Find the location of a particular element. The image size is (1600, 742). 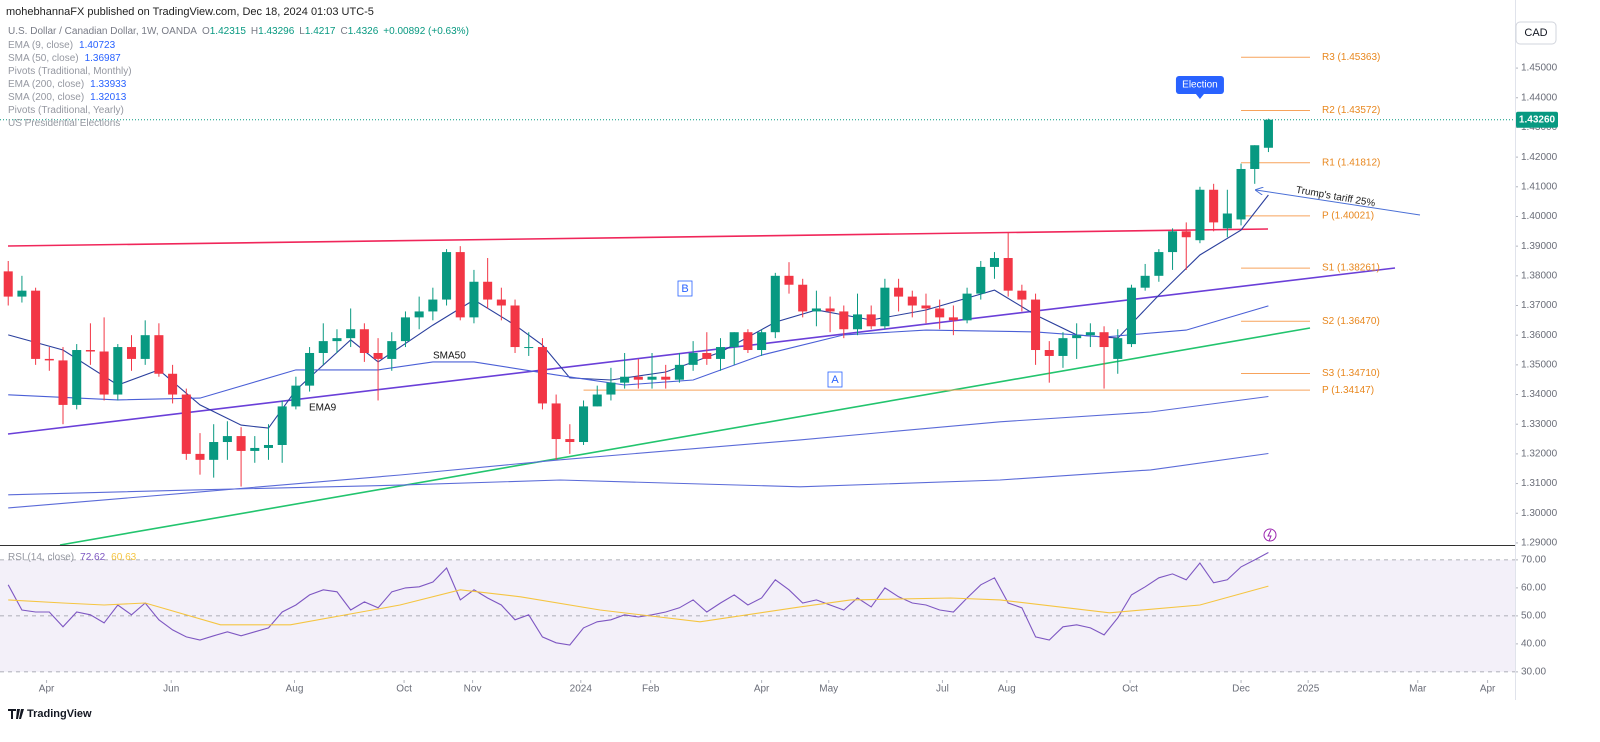

pivot-label: P (1.40021) is located at coordinates (1348, 215).